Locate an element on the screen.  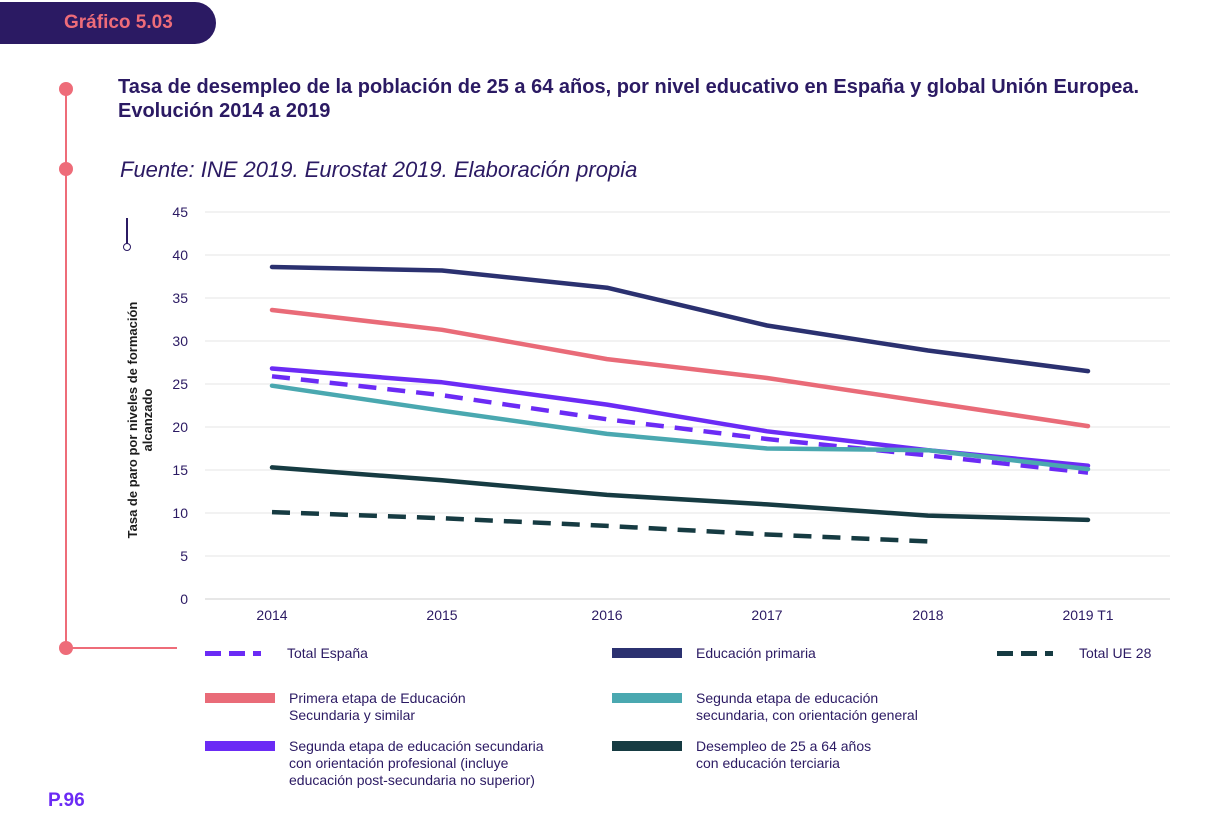
axis-pin-dot is located at coordinates (127, 247).